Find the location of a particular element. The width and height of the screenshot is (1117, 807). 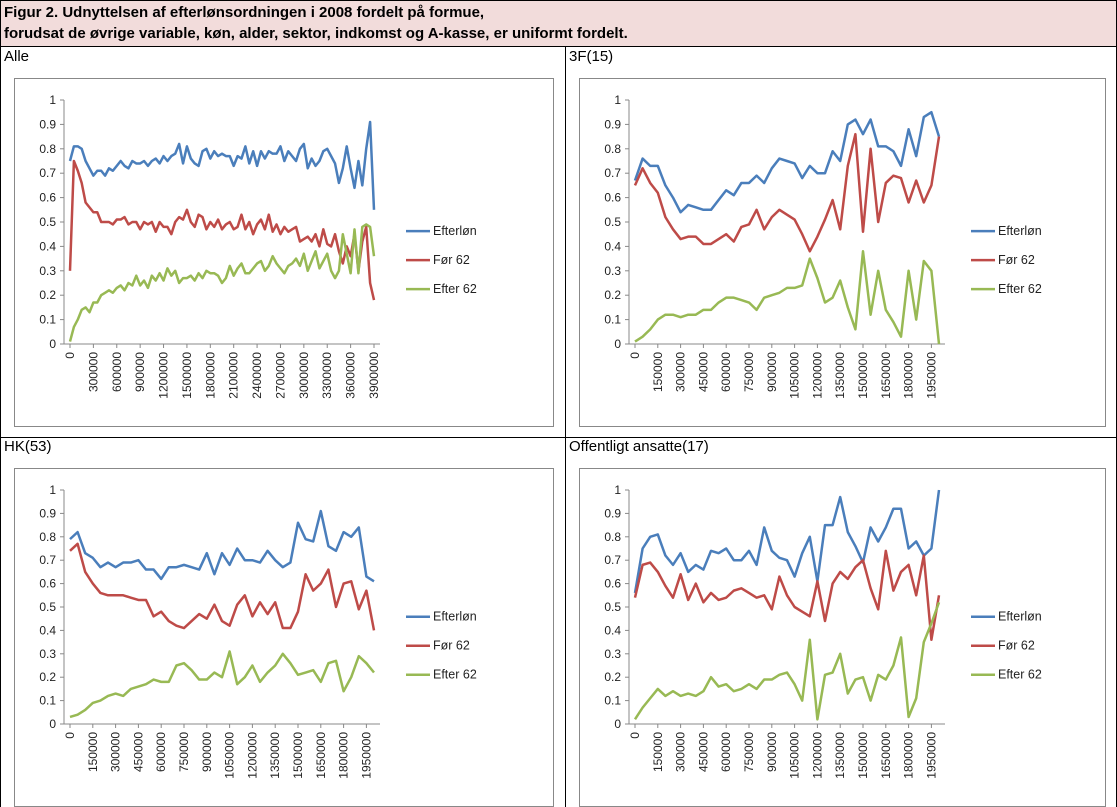

x-tick-label: 2700000 is located at coordinates (280, 375).